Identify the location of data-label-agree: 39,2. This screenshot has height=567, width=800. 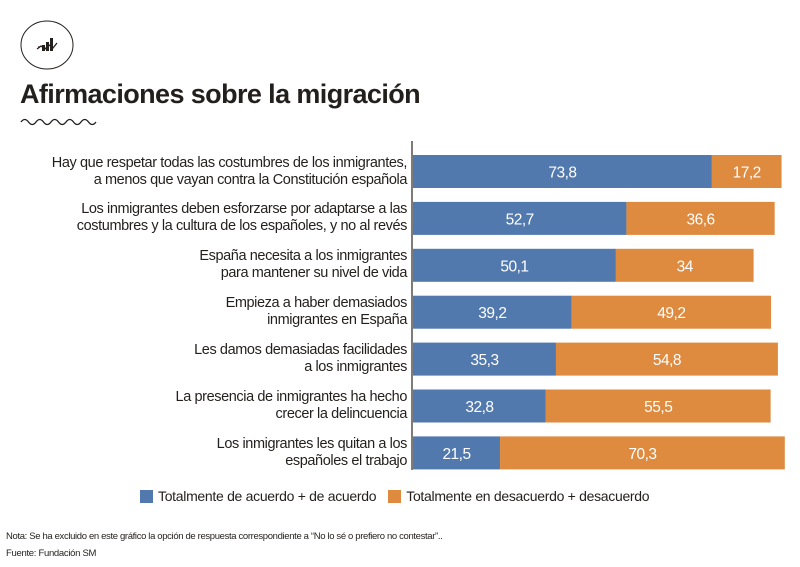
(492, 313).